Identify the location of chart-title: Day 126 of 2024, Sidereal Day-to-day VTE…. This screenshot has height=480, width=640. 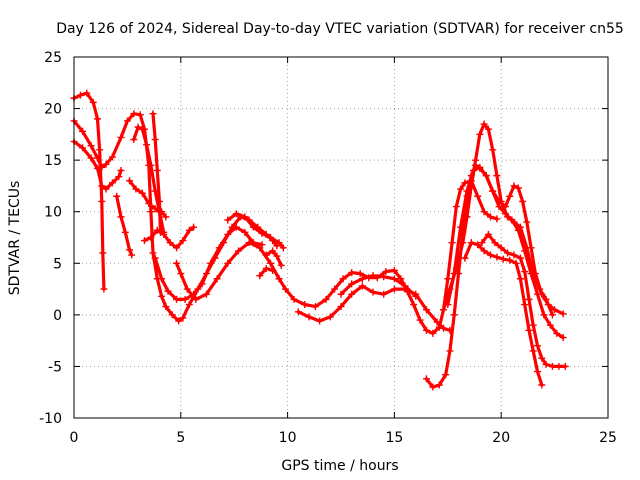
(340, 29).